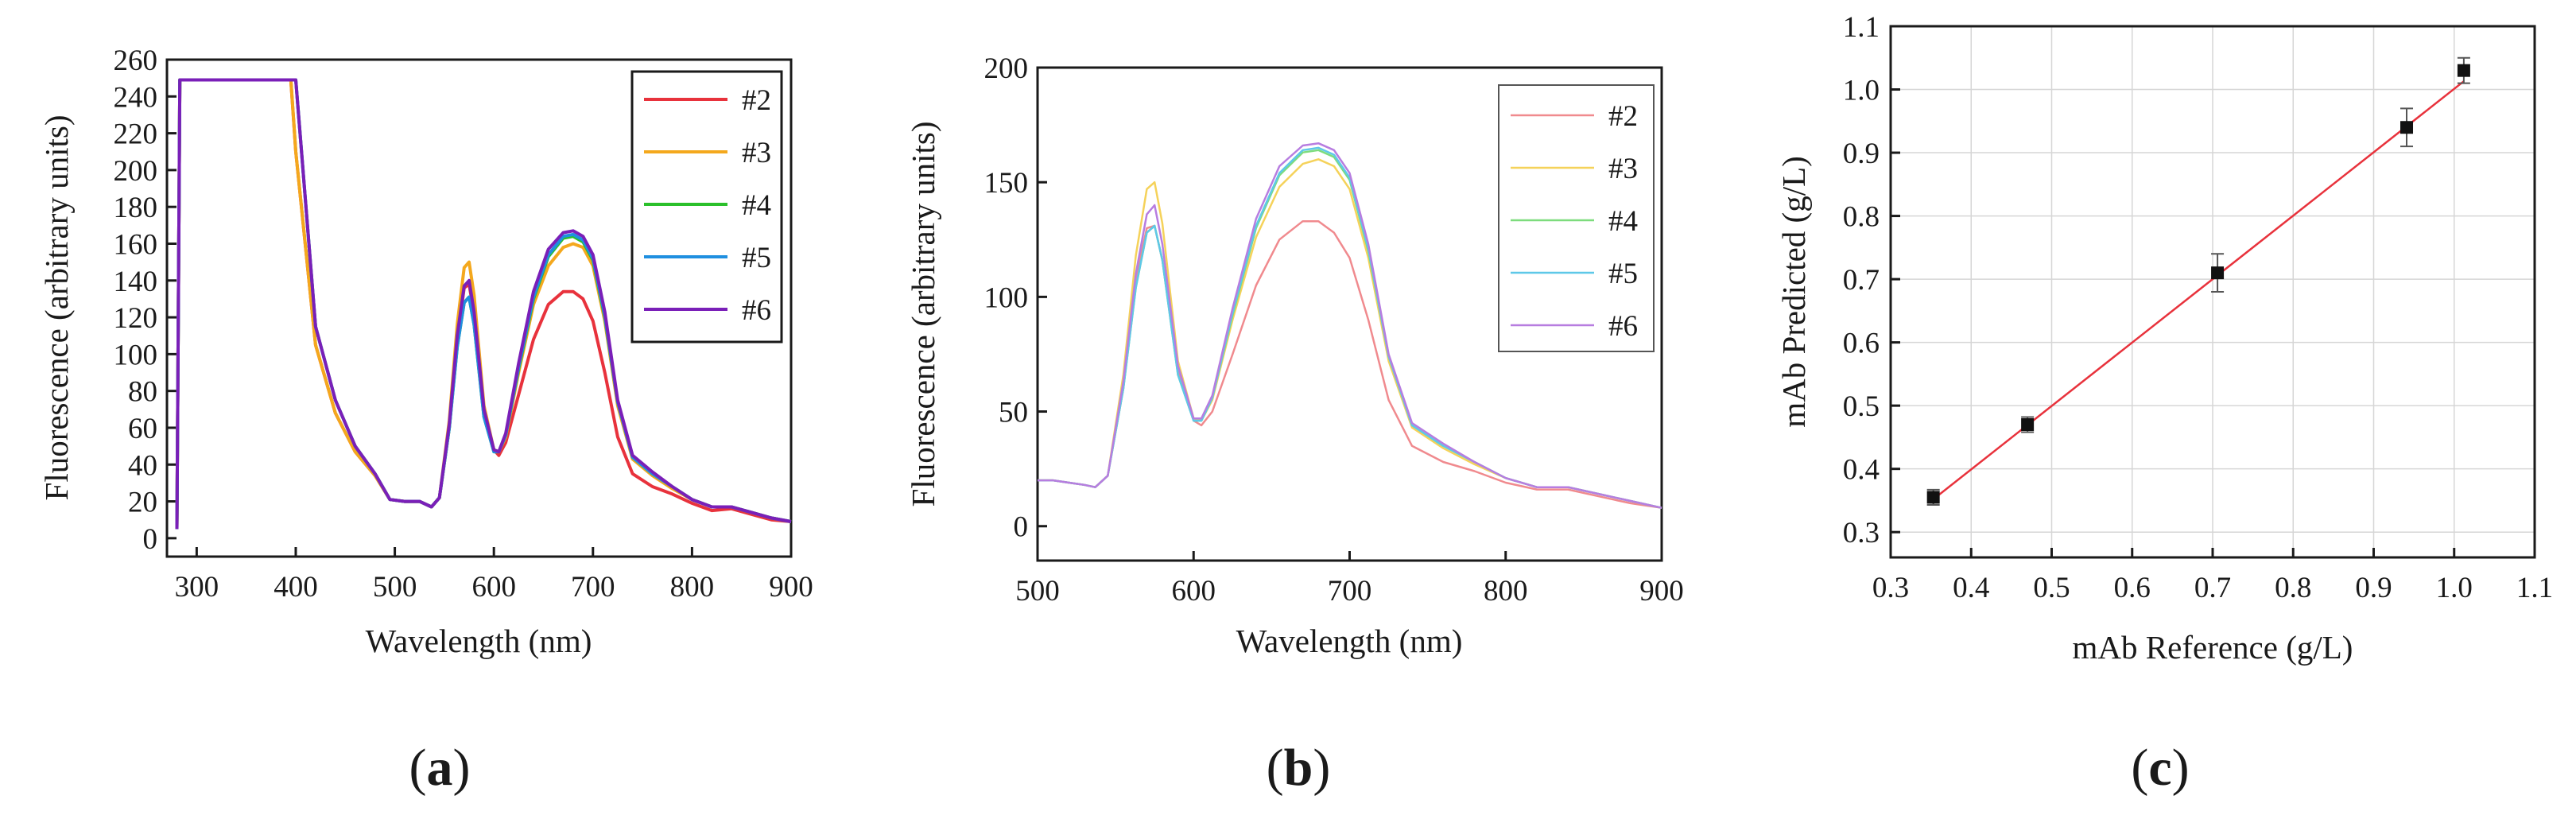 This screenshot has height=819, width=2576. Describe the element at coordinates (57, 308) in the screenshot. I see `panel-a-ylabel: Fluorescence (arbitrary units)` at that location.